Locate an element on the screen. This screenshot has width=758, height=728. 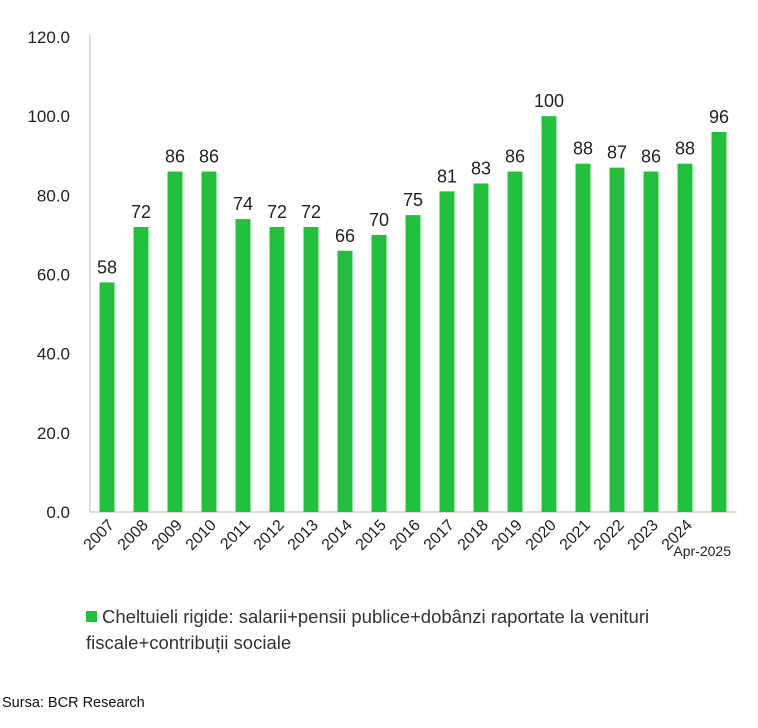
x-tick-label: 2019 is located at coordinates (507, 535).